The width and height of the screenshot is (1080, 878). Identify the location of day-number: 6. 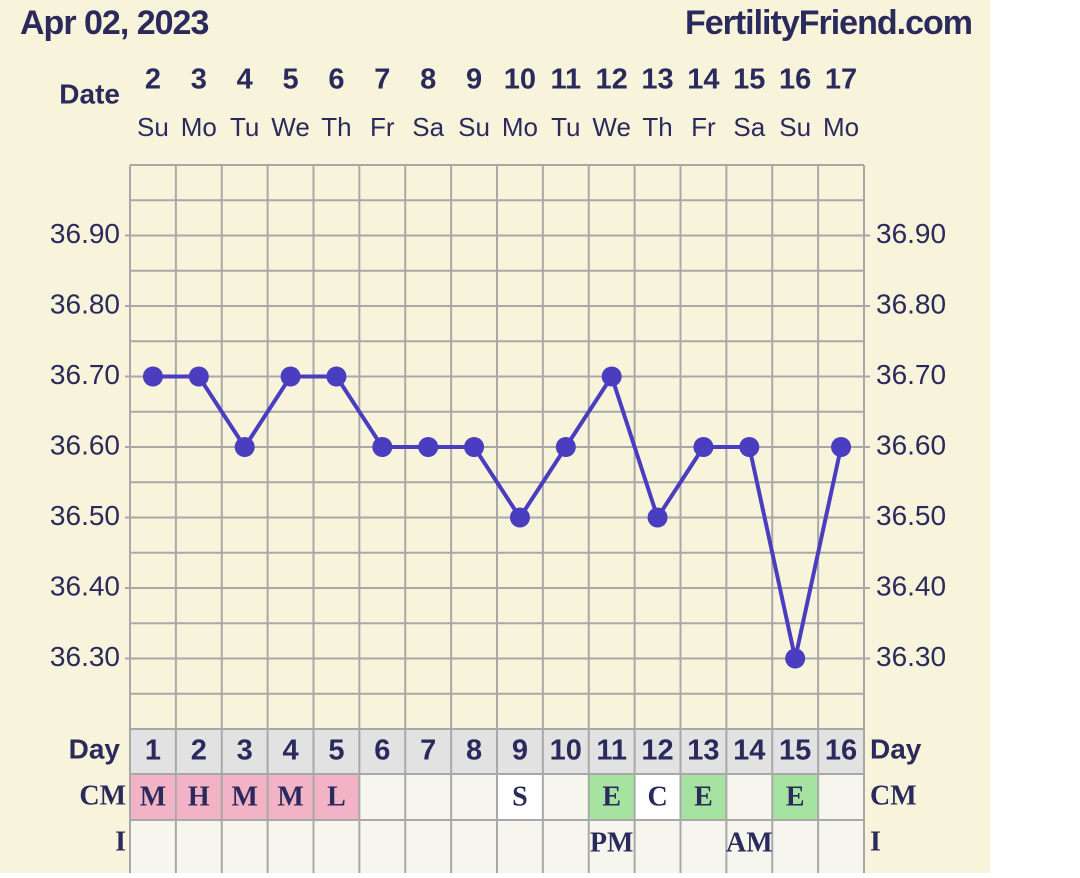
(382, 751).